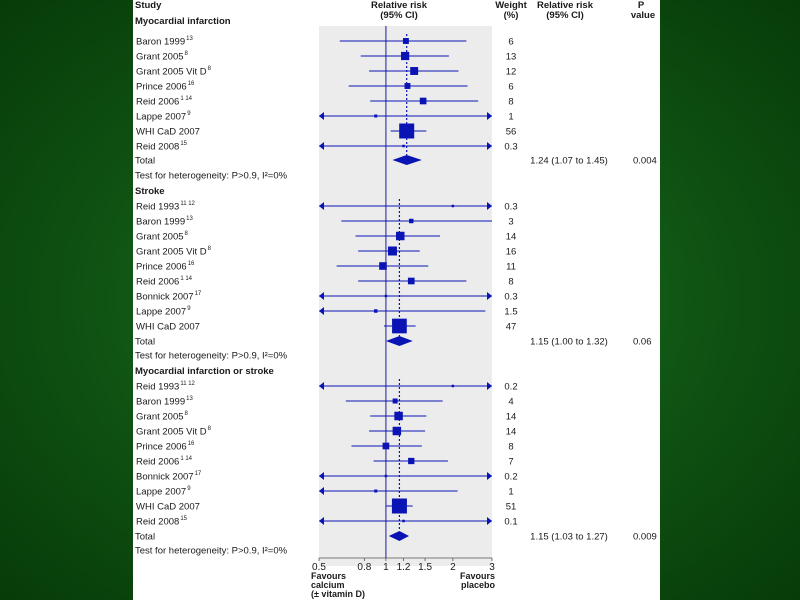  What do you see at coordinates (511, 432) in the screenshot?
I see `study-weight: 14` at bounding box center [511, 432].